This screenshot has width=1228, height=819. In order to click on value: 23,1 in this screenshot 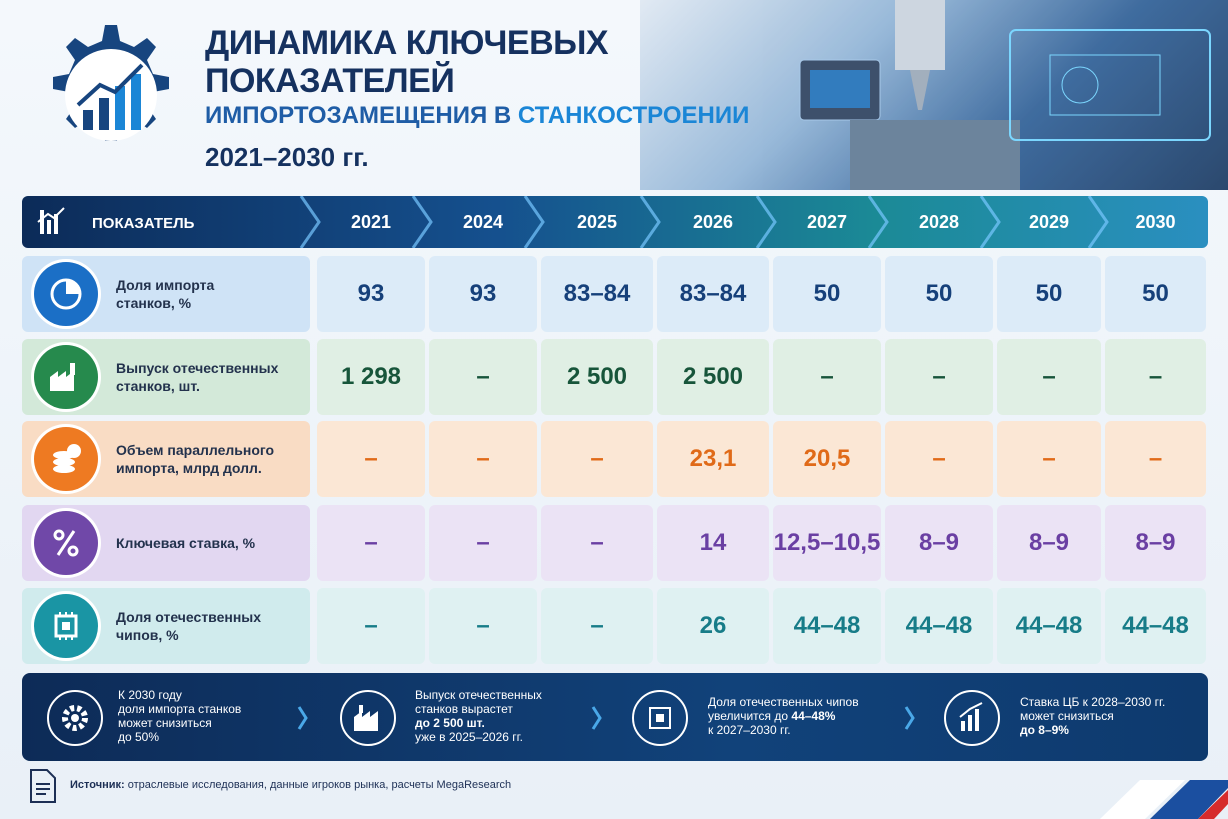, I will do `click(713, 458)`.